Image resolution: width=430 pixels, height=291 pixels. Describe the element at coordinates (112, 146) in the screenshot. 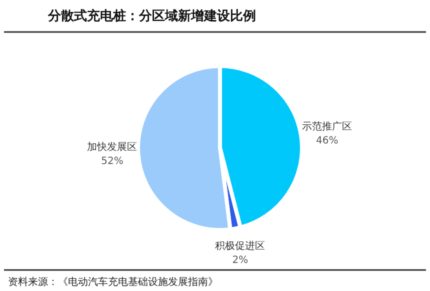

I see `slice-label: 加快发展区` at that location.